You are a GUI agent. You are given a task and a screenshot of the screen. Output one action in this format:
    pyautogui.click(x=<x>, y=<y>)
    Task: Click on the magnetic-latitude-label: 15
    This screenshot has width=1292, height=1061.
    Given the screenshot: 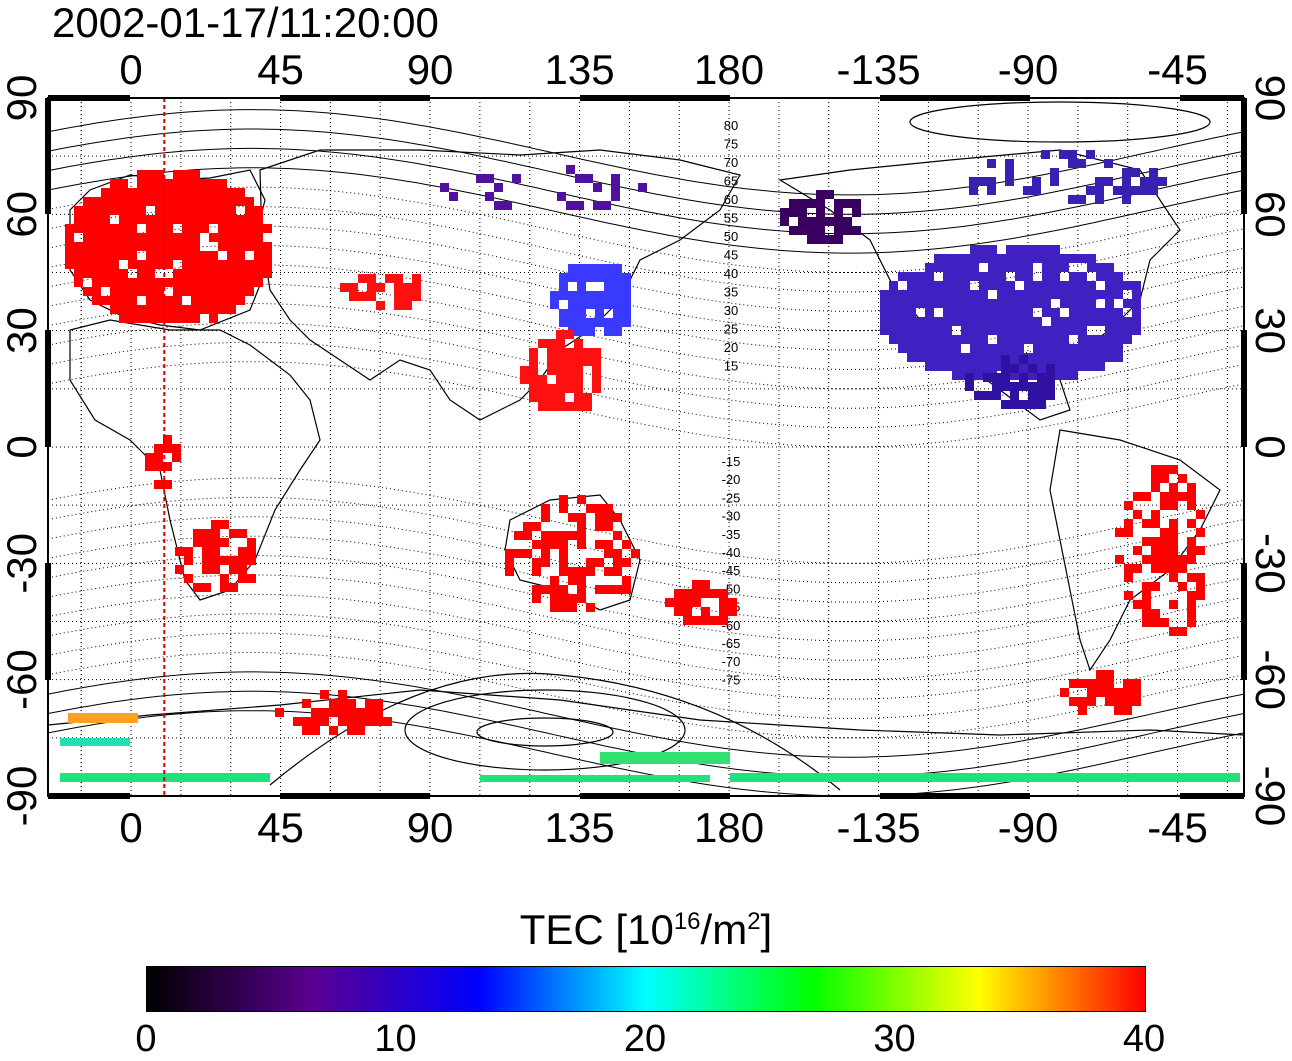 What is the action you would take?
    pyautogui.click(x=731, y=366)
    